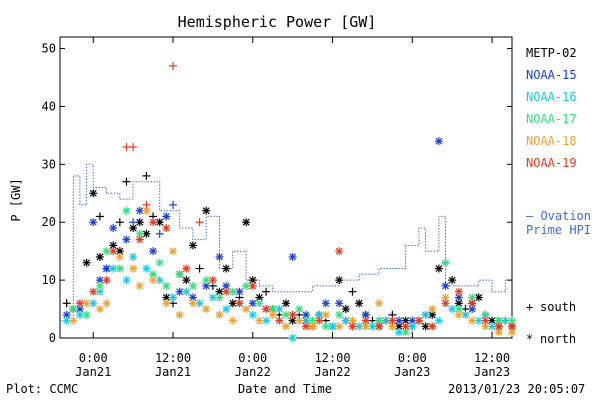 This screenshot has height=400, width=600. What do you see at coordinates (551, 97) in the screenshot?
I see `legend-entry-noaa-16: NOAA-16` at bounding box center [551, 97].